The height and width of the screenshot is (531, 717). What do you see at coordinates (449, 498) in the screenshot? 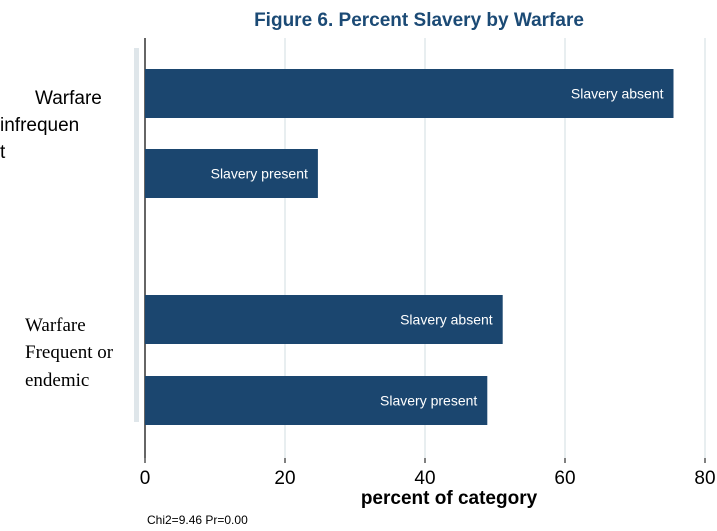
I see `x-axis-title: percent of category` at bounding box center [449, 498].